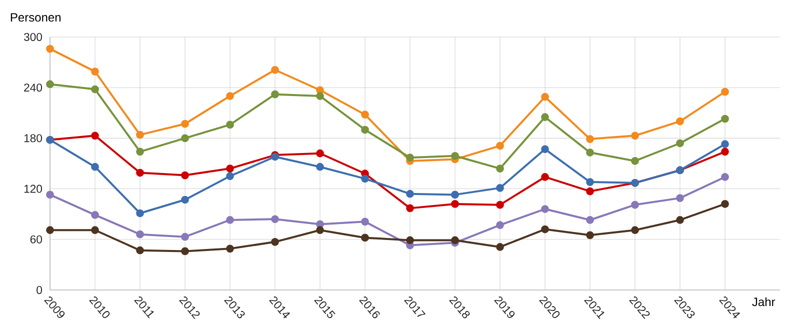  Describe the element at coordinates (33, 138) in the screenshot. I see `y-tick-label: 180` at that location.